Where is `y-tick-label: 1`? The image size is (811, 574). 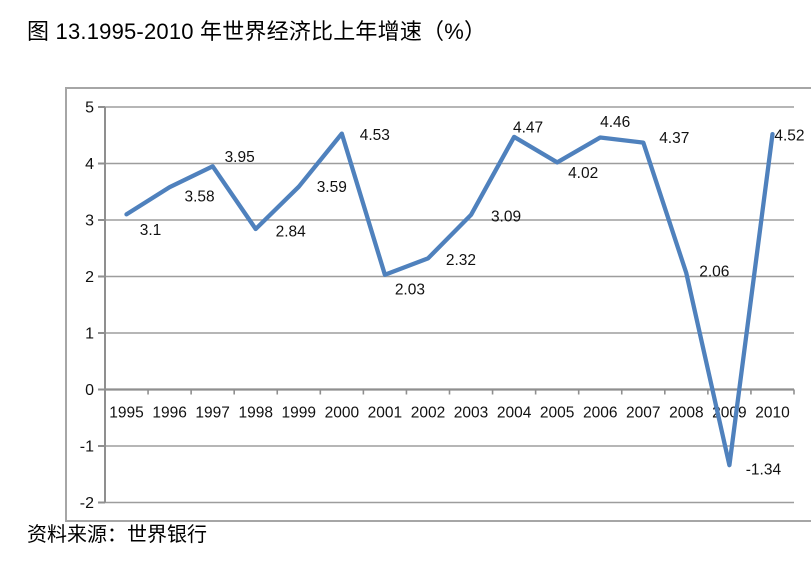 y-tick-label: 1 is located at coordinates (89, 334).